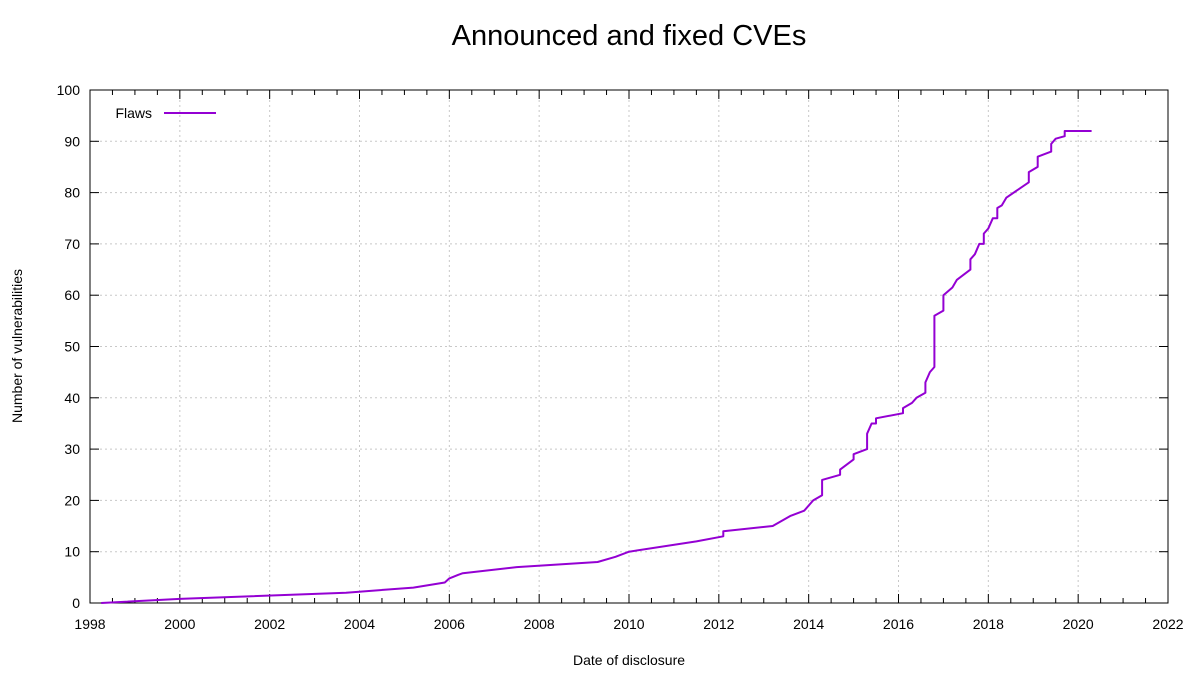 Image resolution: width=1200 pixels, height=675 pixels. What do you see at coordinates (72, 193) in the screenshot?
I see `y-tick-label: 80` at bounding box center [72, 193].